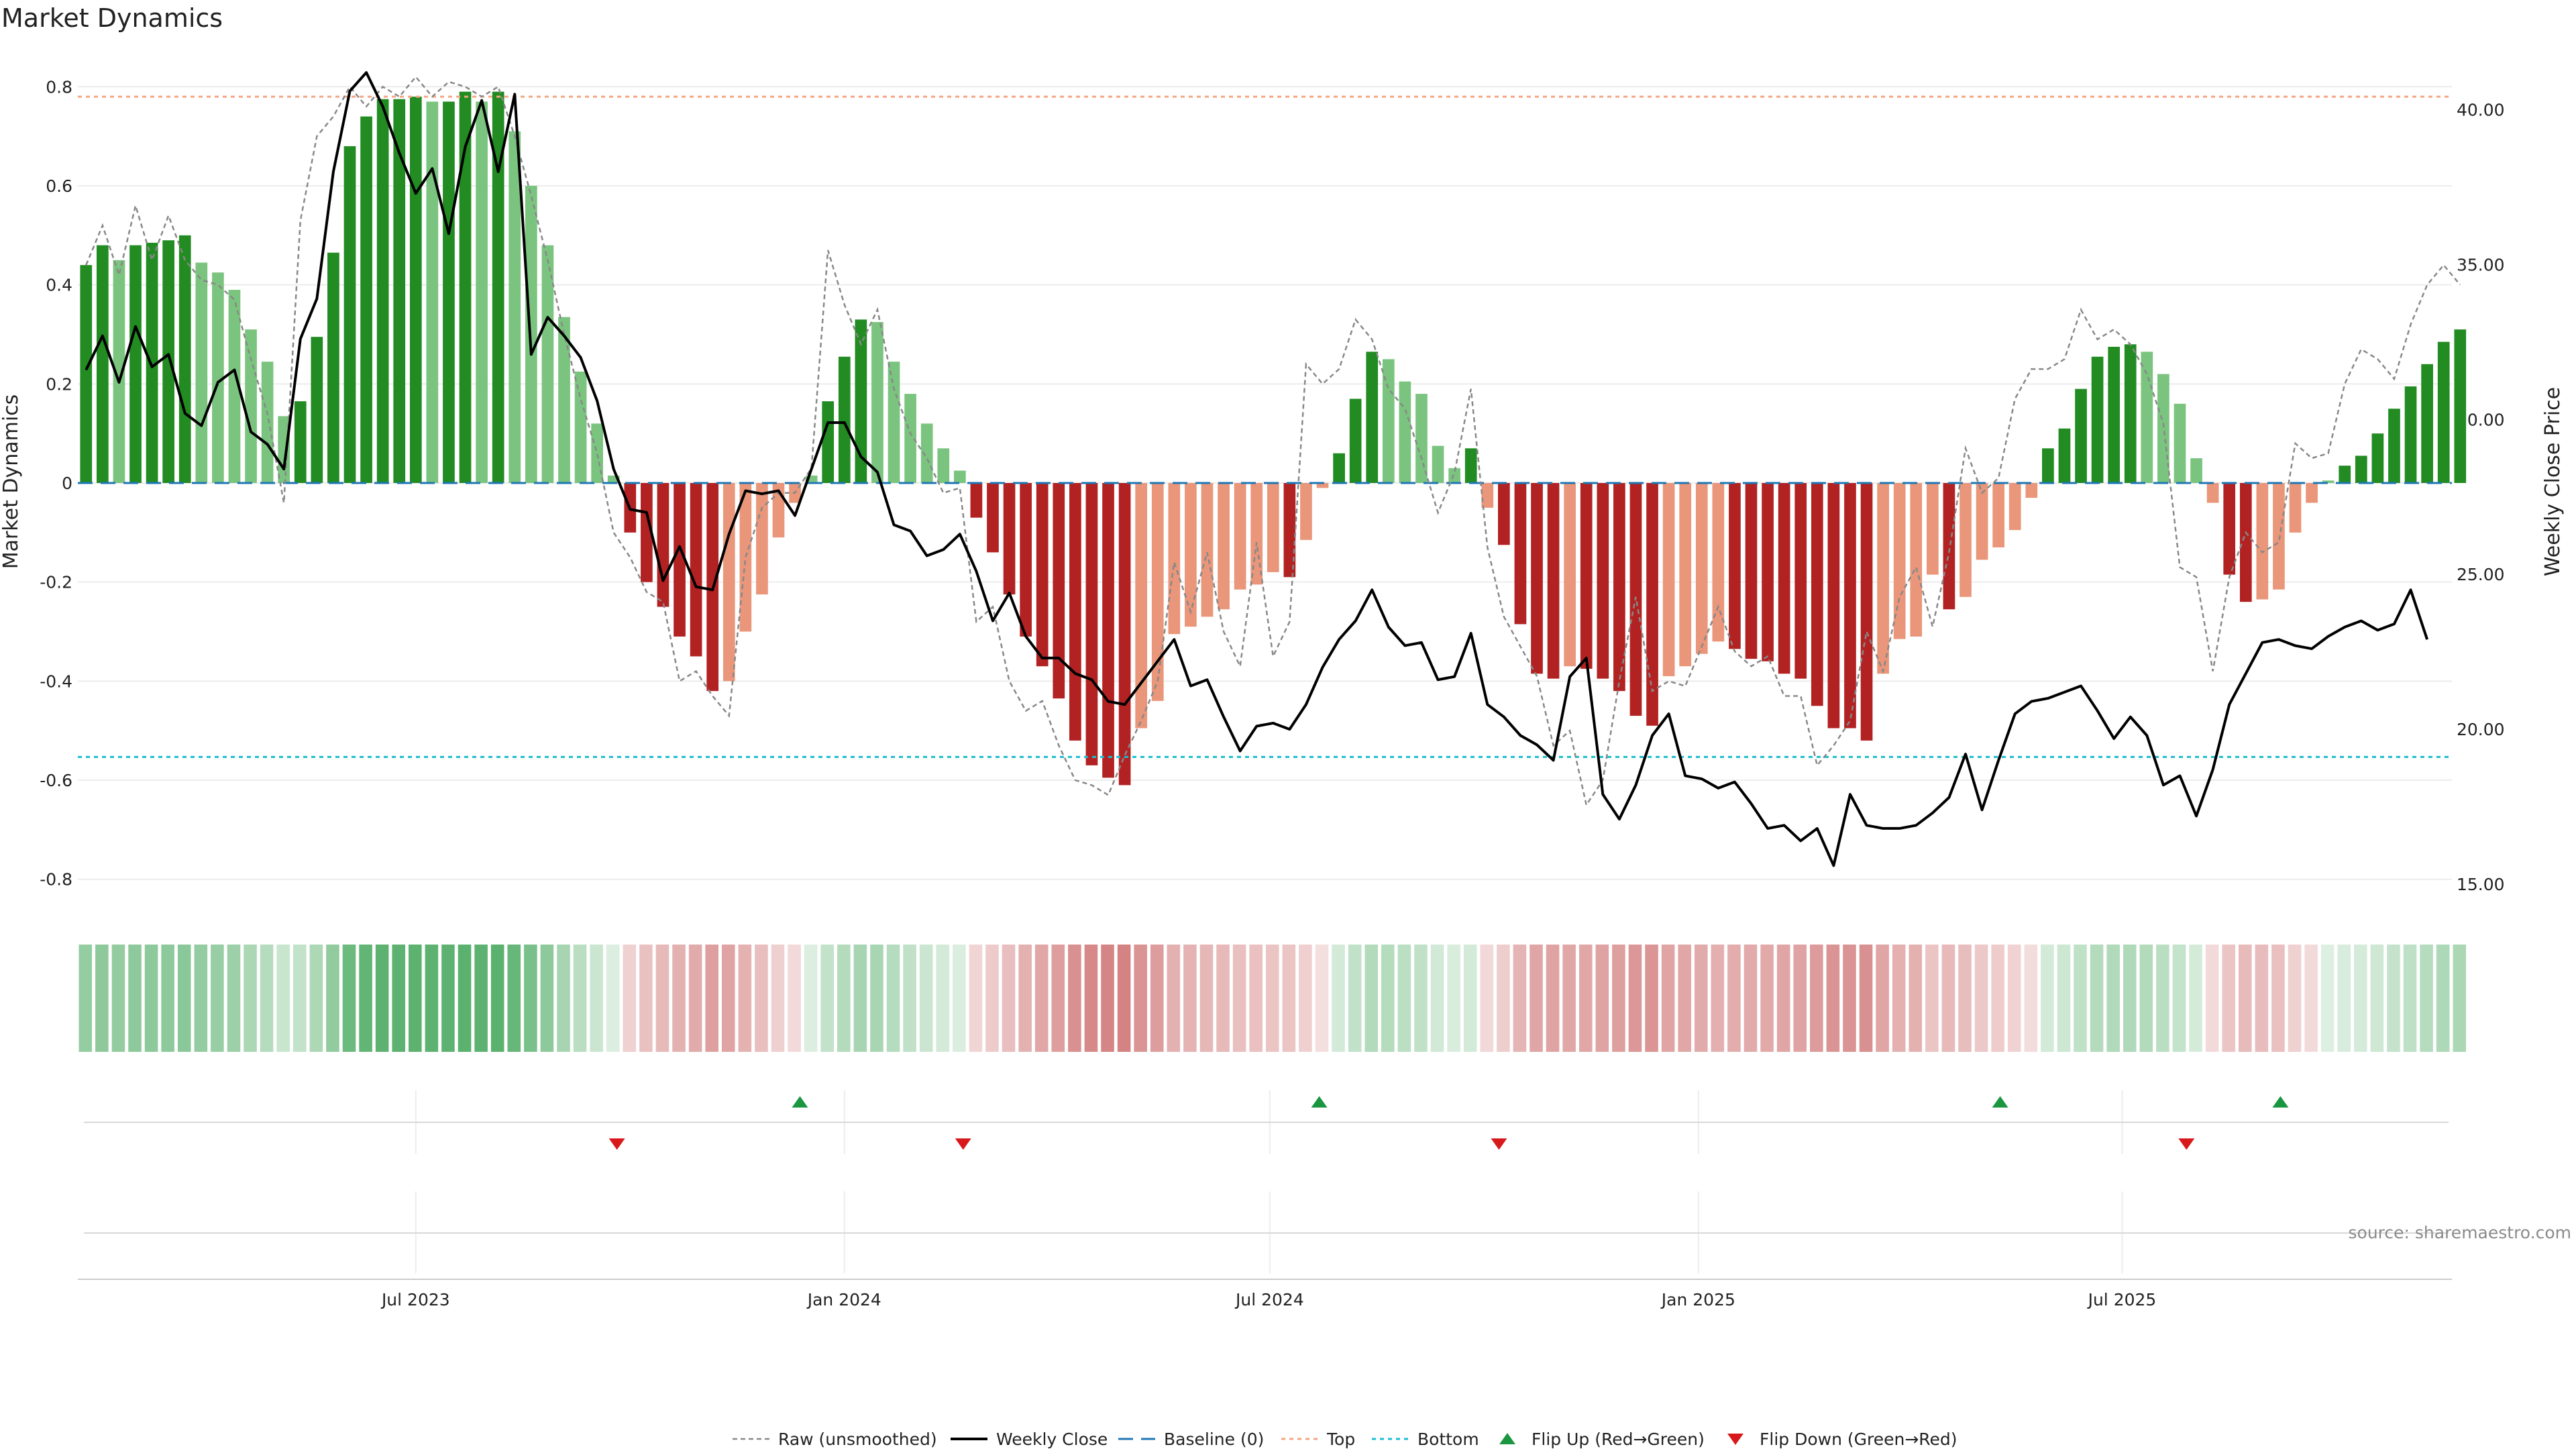  What do you see at coordinates (1052, 1439) in the screenshot?
I see `legend-label: Weekly Close` at bounding box center [1052, 1439].